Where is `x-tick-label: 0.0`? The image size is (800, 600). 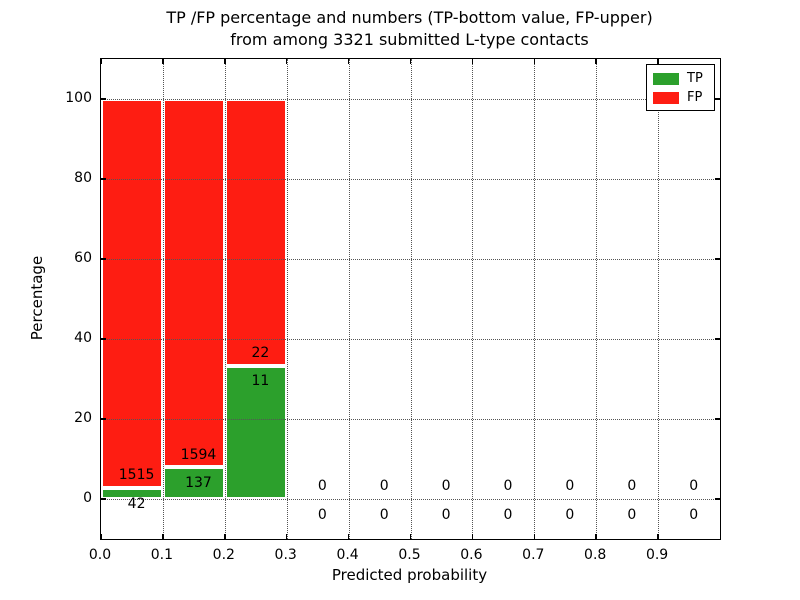 x-tick-label: 0.0 is located at coordinates (100, 555).